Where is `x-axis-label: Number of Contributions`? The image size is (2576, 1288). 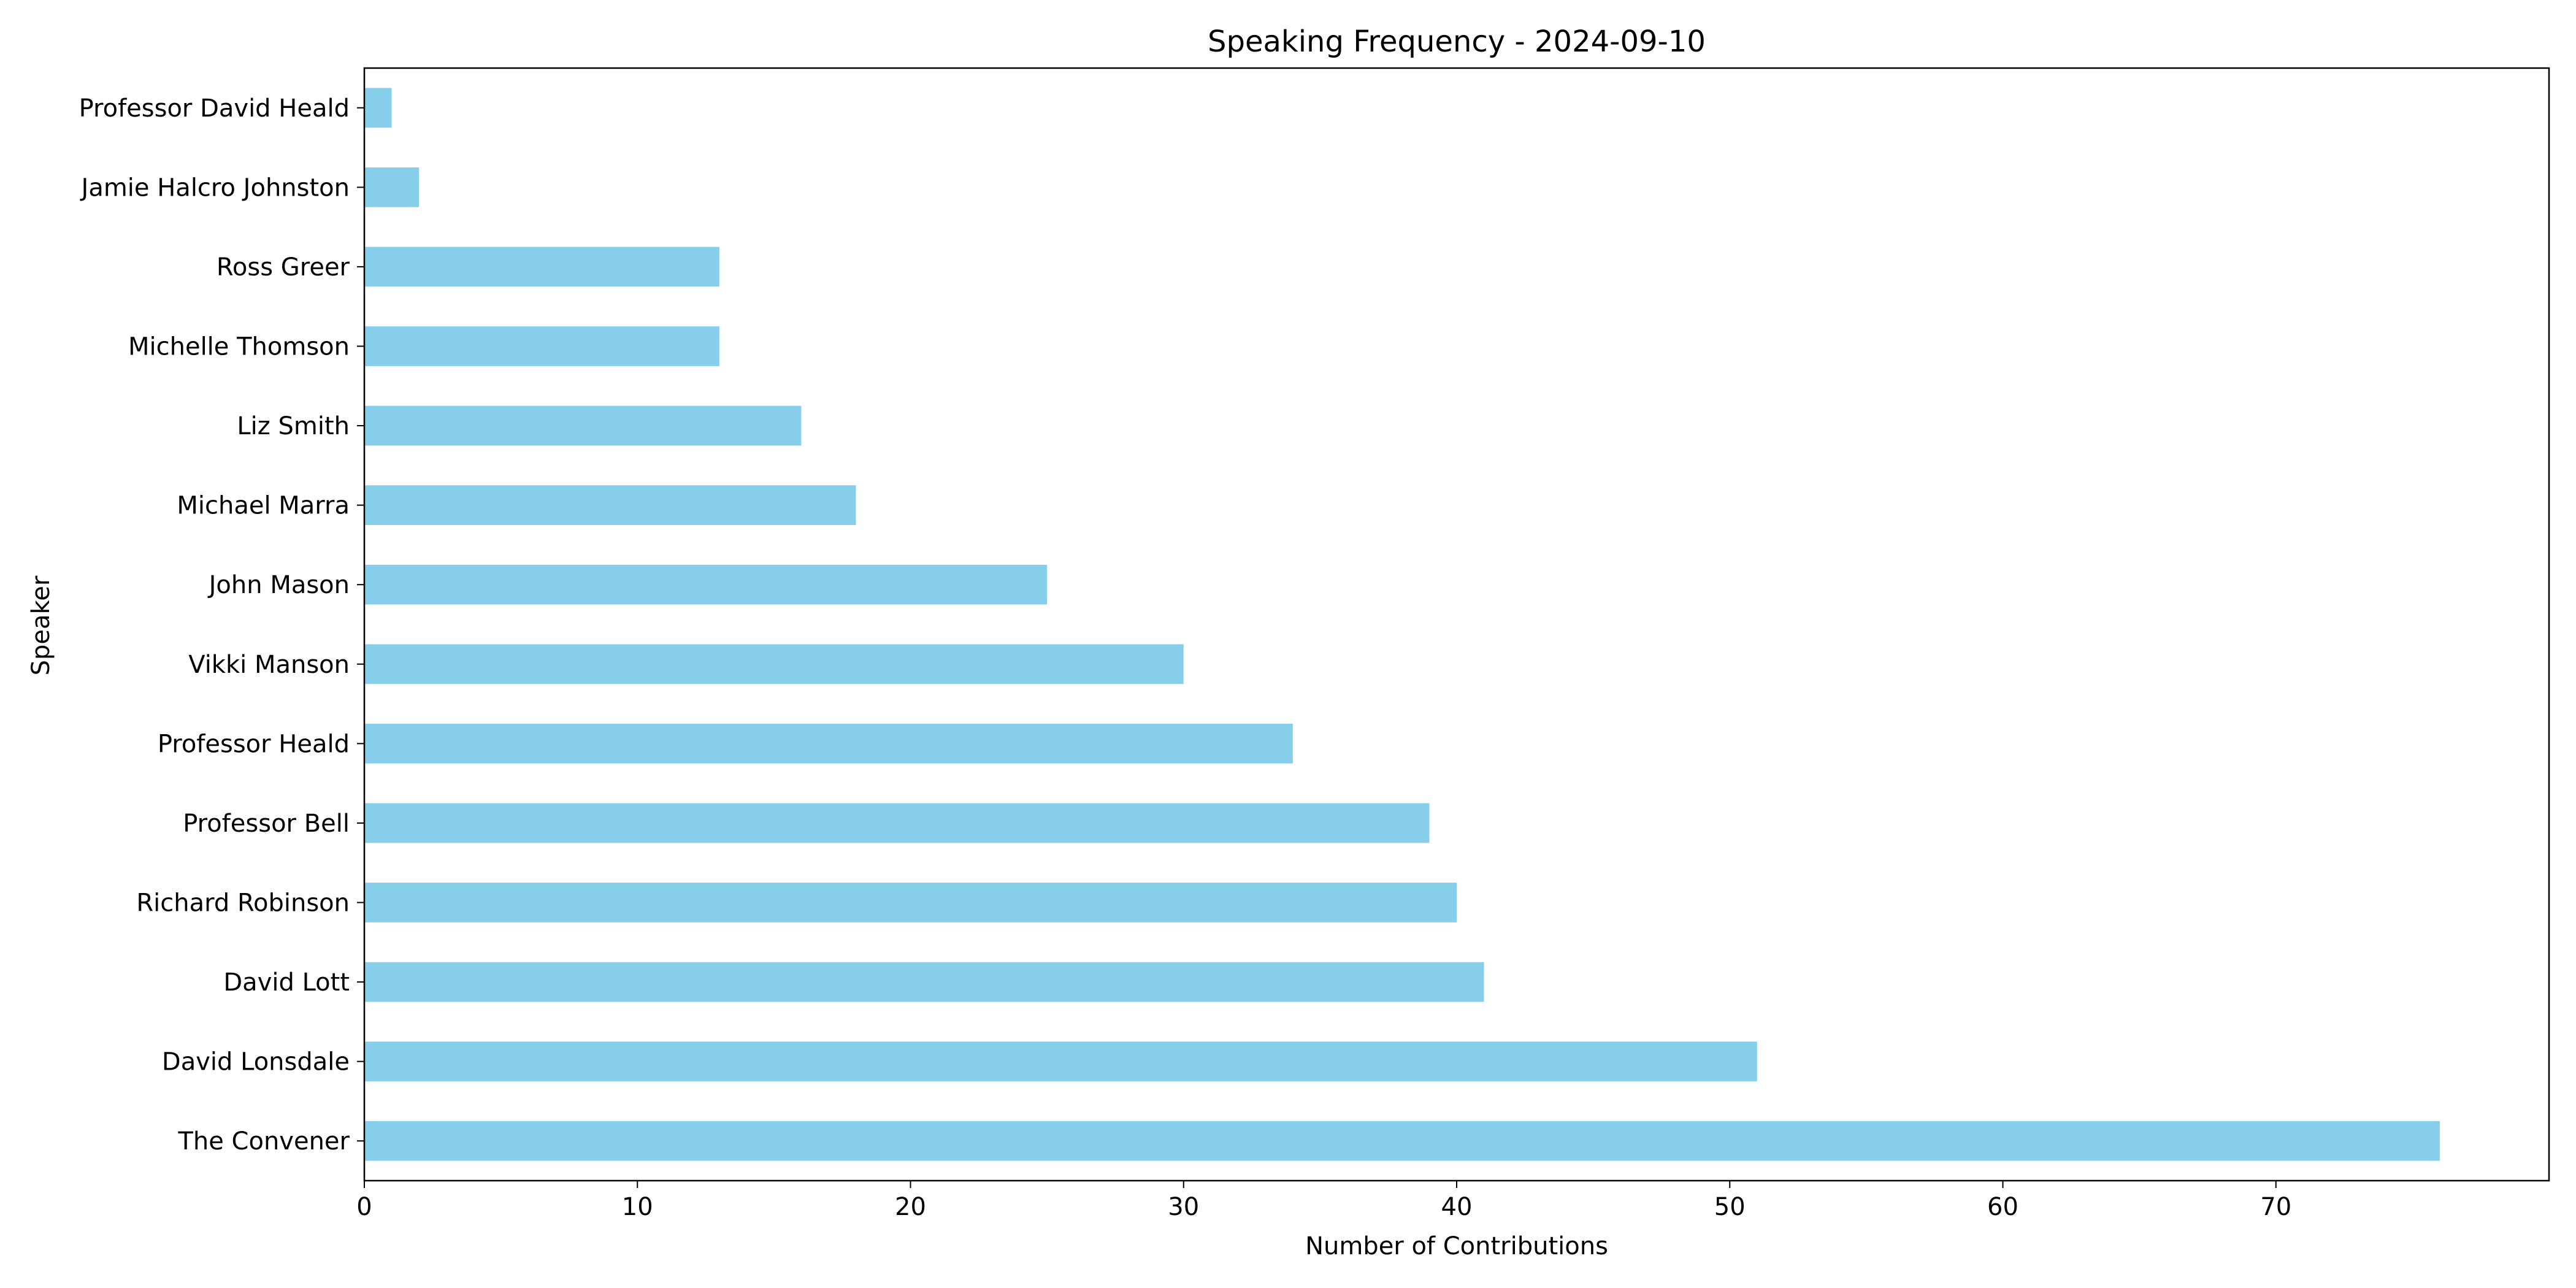
x-axis-label: Number of Contributions is located at coordinates (1456, 1246).